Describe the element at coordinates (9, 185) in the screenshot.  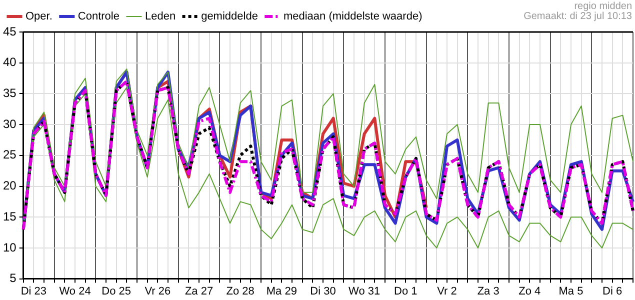
I see `y-tick-label: 20` at that location.